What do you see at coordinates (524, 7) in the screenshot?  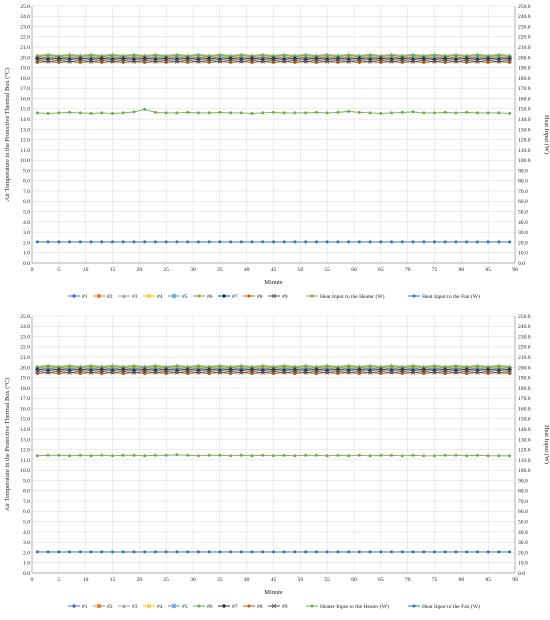 I see `y-right-tick-label: 250.0` at bounding box center [524, 7].